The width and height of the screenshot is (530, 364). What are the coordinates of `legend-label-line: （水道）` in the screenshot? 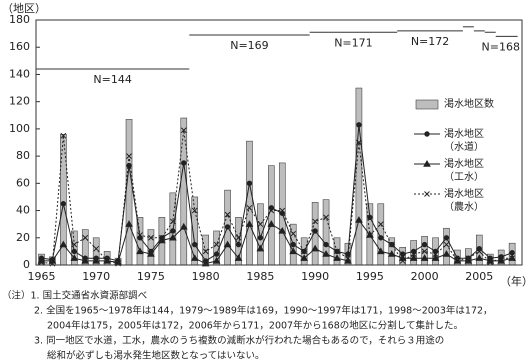 It's located at (464, 146).